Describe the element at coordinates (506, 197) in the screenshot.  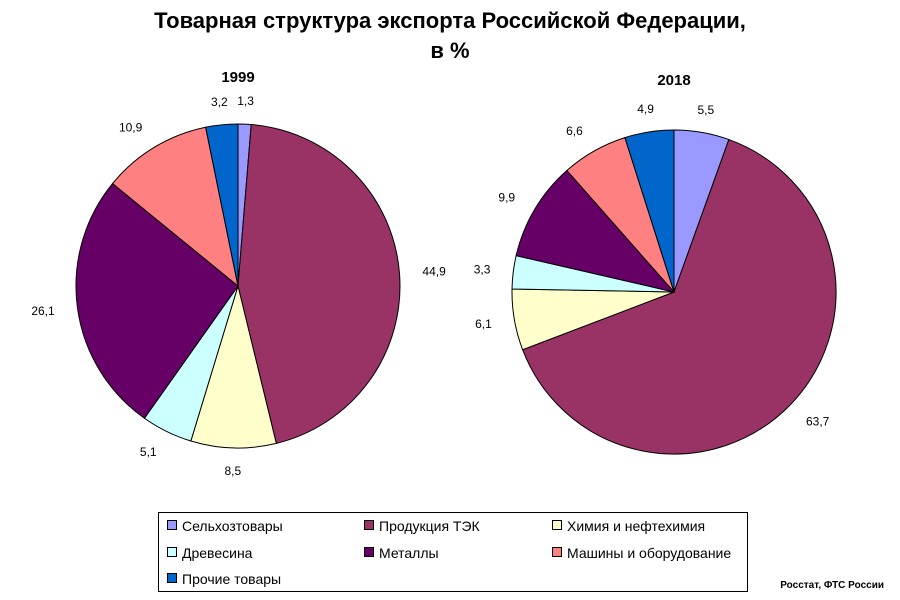
I see `data-label-2018-5: 9,9` at that location.